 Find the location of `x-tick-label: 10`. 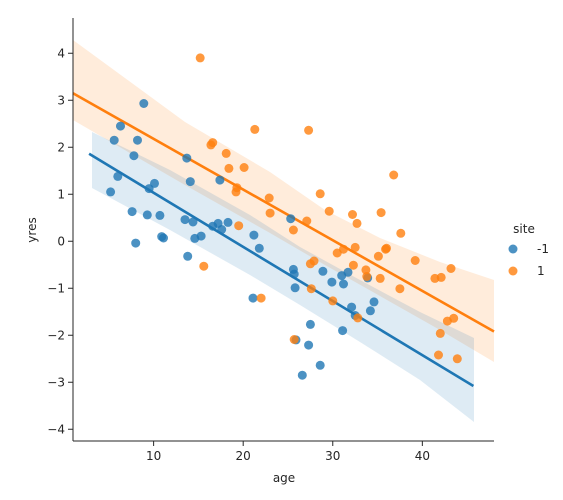

x-tick-label: 10 is located at coordinates (153, 456).